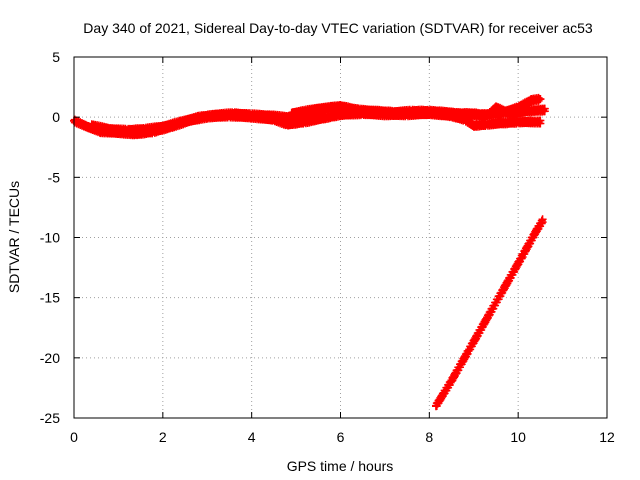 Image resolution: width=640 pixels, height=480 pixels. Describe the element at coordinates (163, 437) in the screenshot. I see `x-tick-label: 2` at that location.